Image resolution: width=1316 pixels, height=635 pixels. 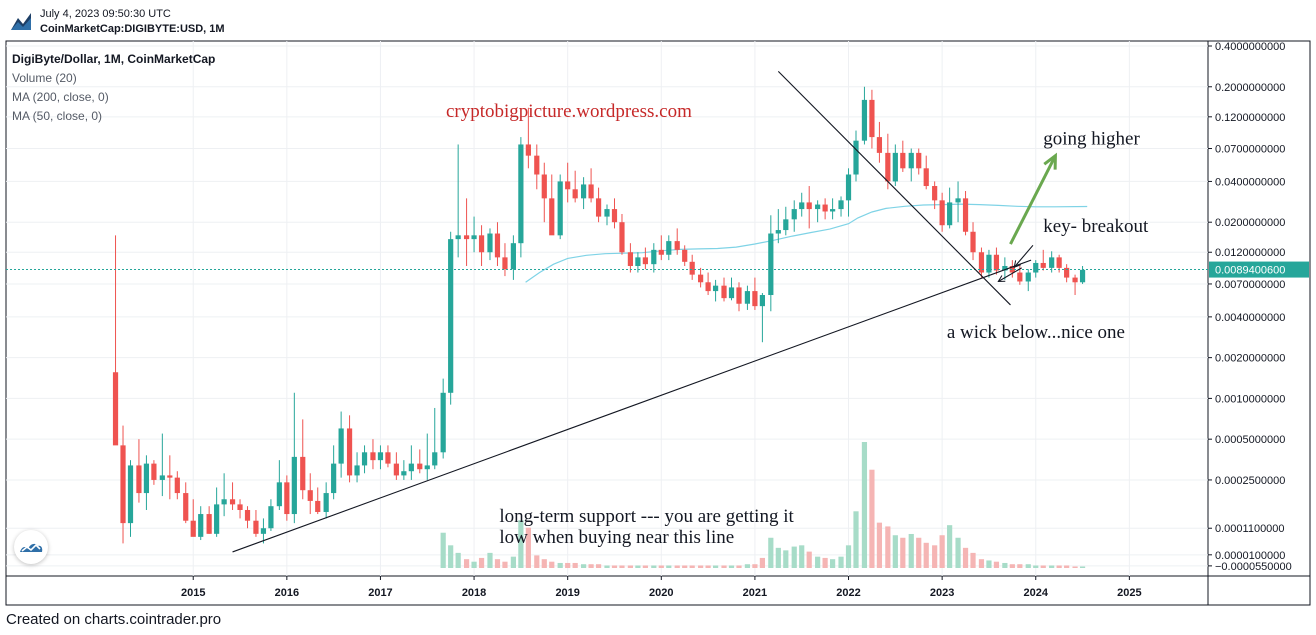 What do you see at coordinates (942, 593) in the screenshot?
I see `x-tick-label: 2023` at bounding box center [942, 593].